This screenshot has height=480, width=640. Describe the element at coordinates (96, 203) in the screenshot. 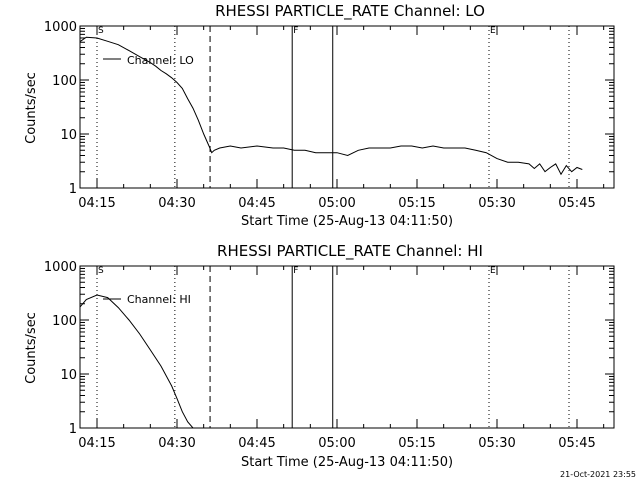

I see `x-tick-label-lo-0: 04:15` at that location.